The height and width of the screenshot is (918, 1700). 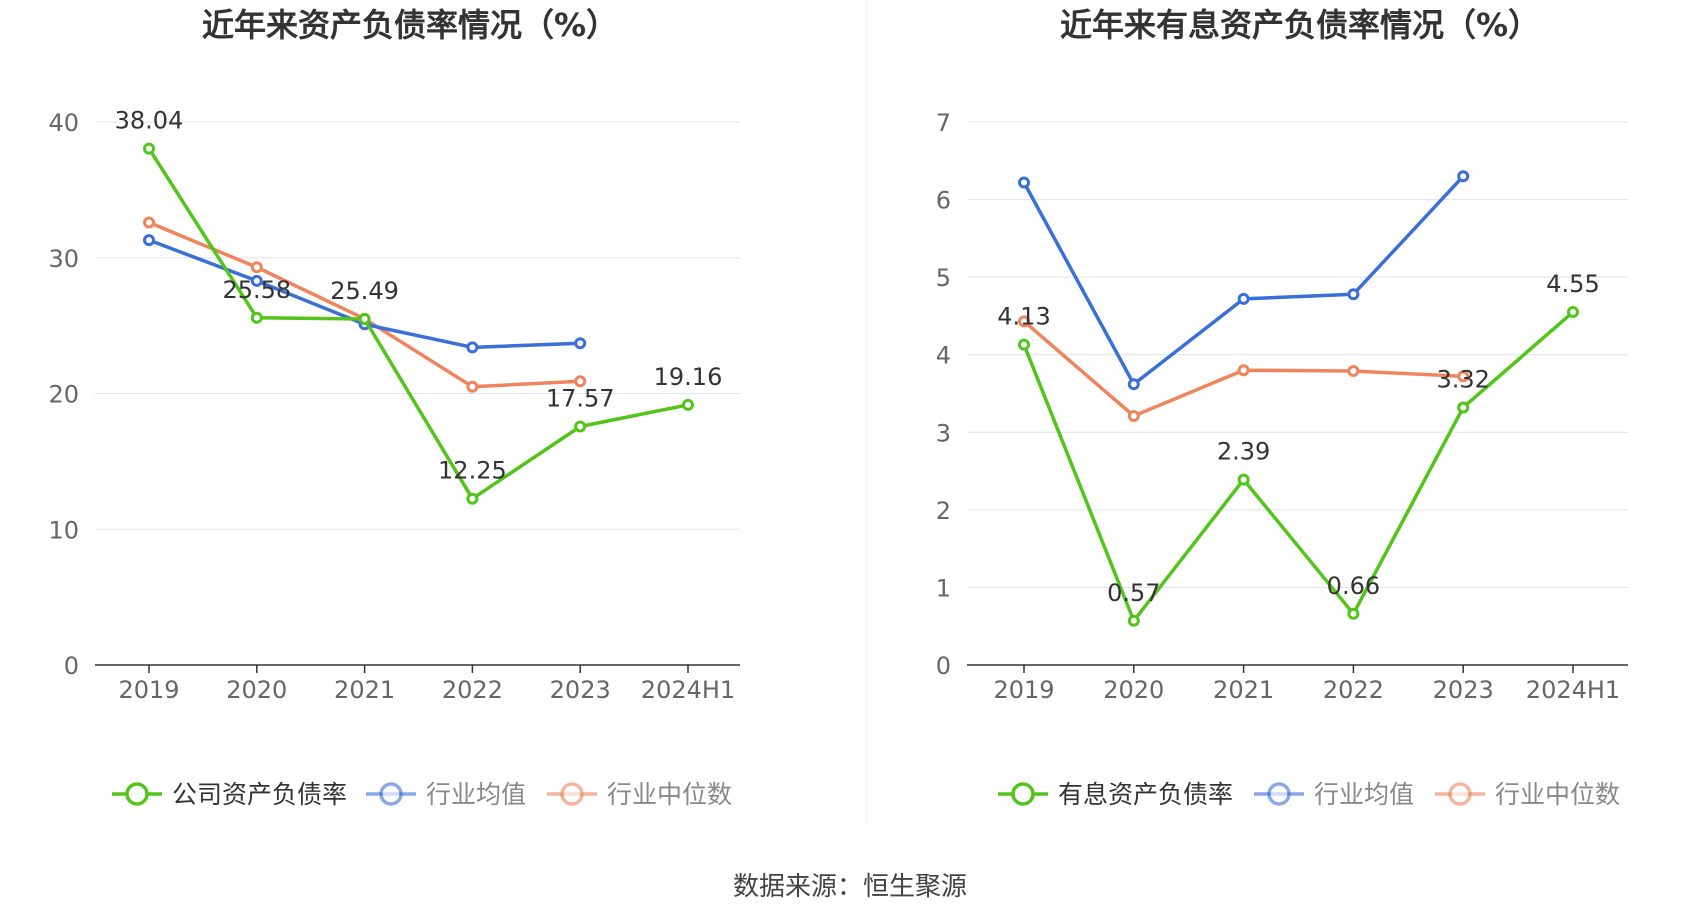 What do you see at coordinates (943, 123) in the screenshot?
I see `y-tick-label: 7` at bounding box center [943, 123].